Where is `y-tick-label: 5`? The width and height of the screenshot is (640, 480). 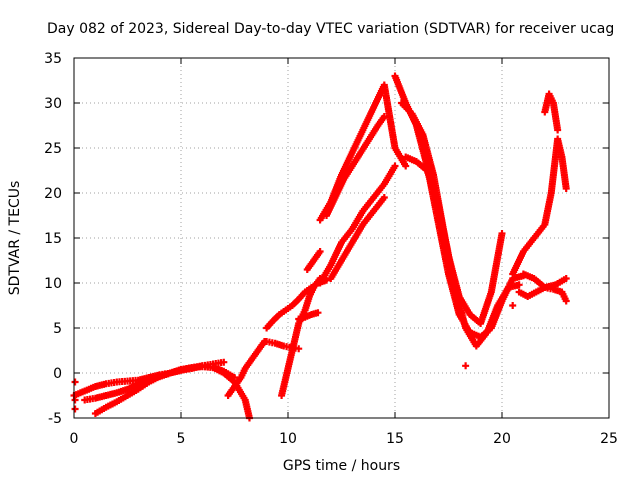
y-tick-label: 5 is located at coordinates (57, 329).